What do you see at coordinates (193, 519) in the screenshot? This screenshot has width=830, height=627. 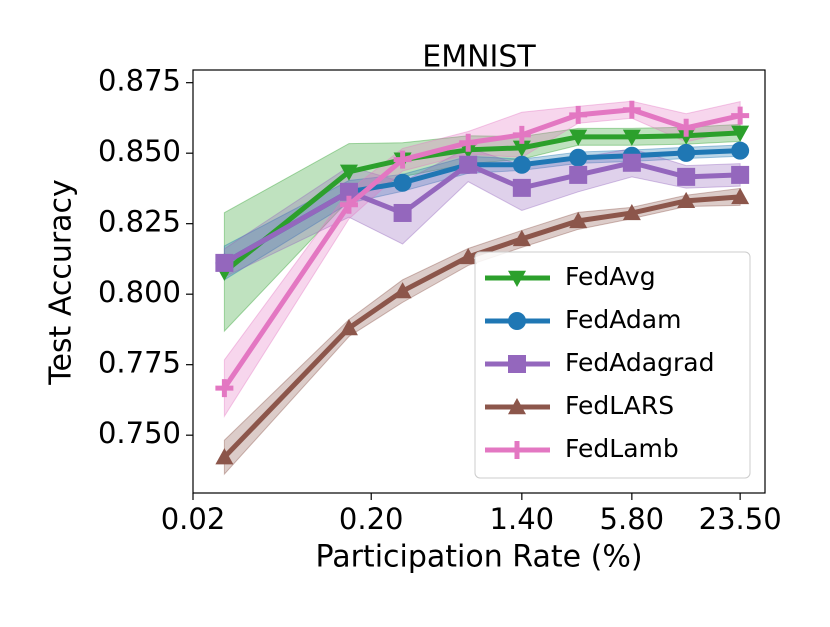 I see `x-tick-label: 0.02` at bounding box center [193, 519].